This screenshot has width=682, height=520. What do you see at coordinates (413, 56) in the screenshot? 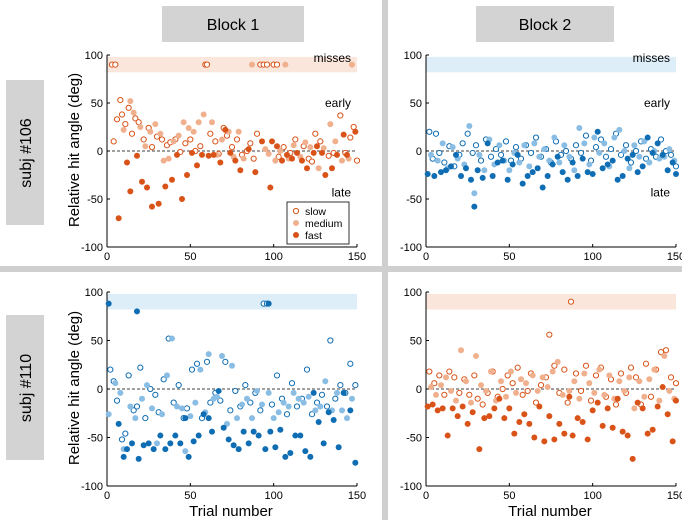
I see `y-tick-label: 100` at bounding box center [413, 56].